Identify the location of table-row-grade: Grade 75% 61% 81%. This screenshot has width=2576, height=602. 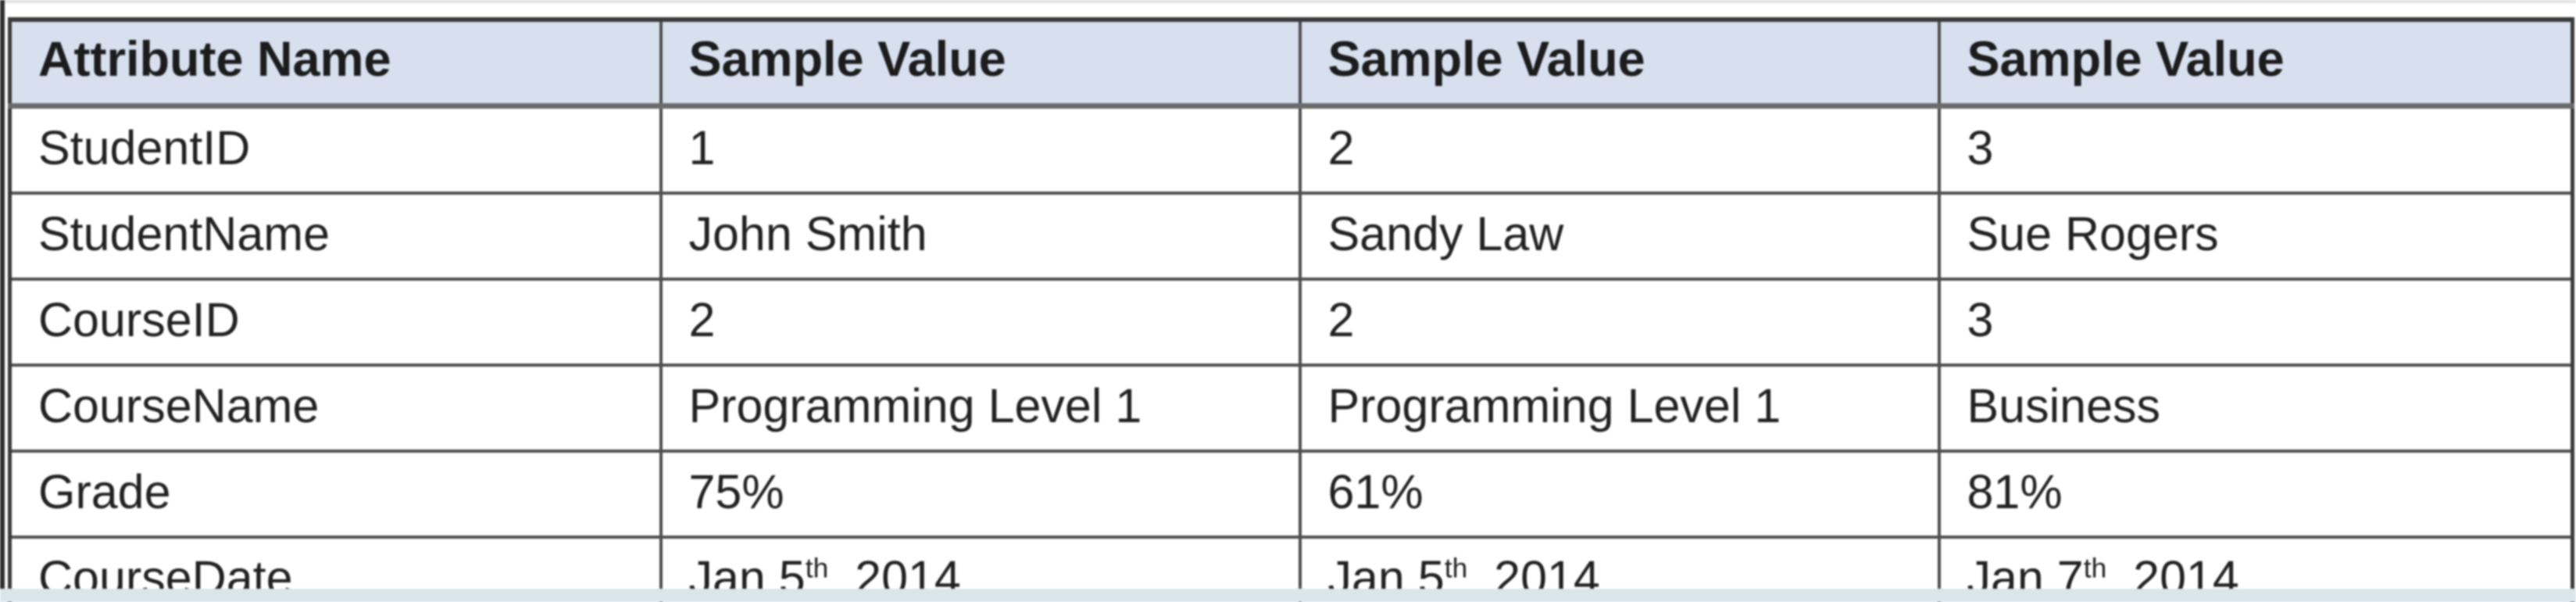
(1291, 494).